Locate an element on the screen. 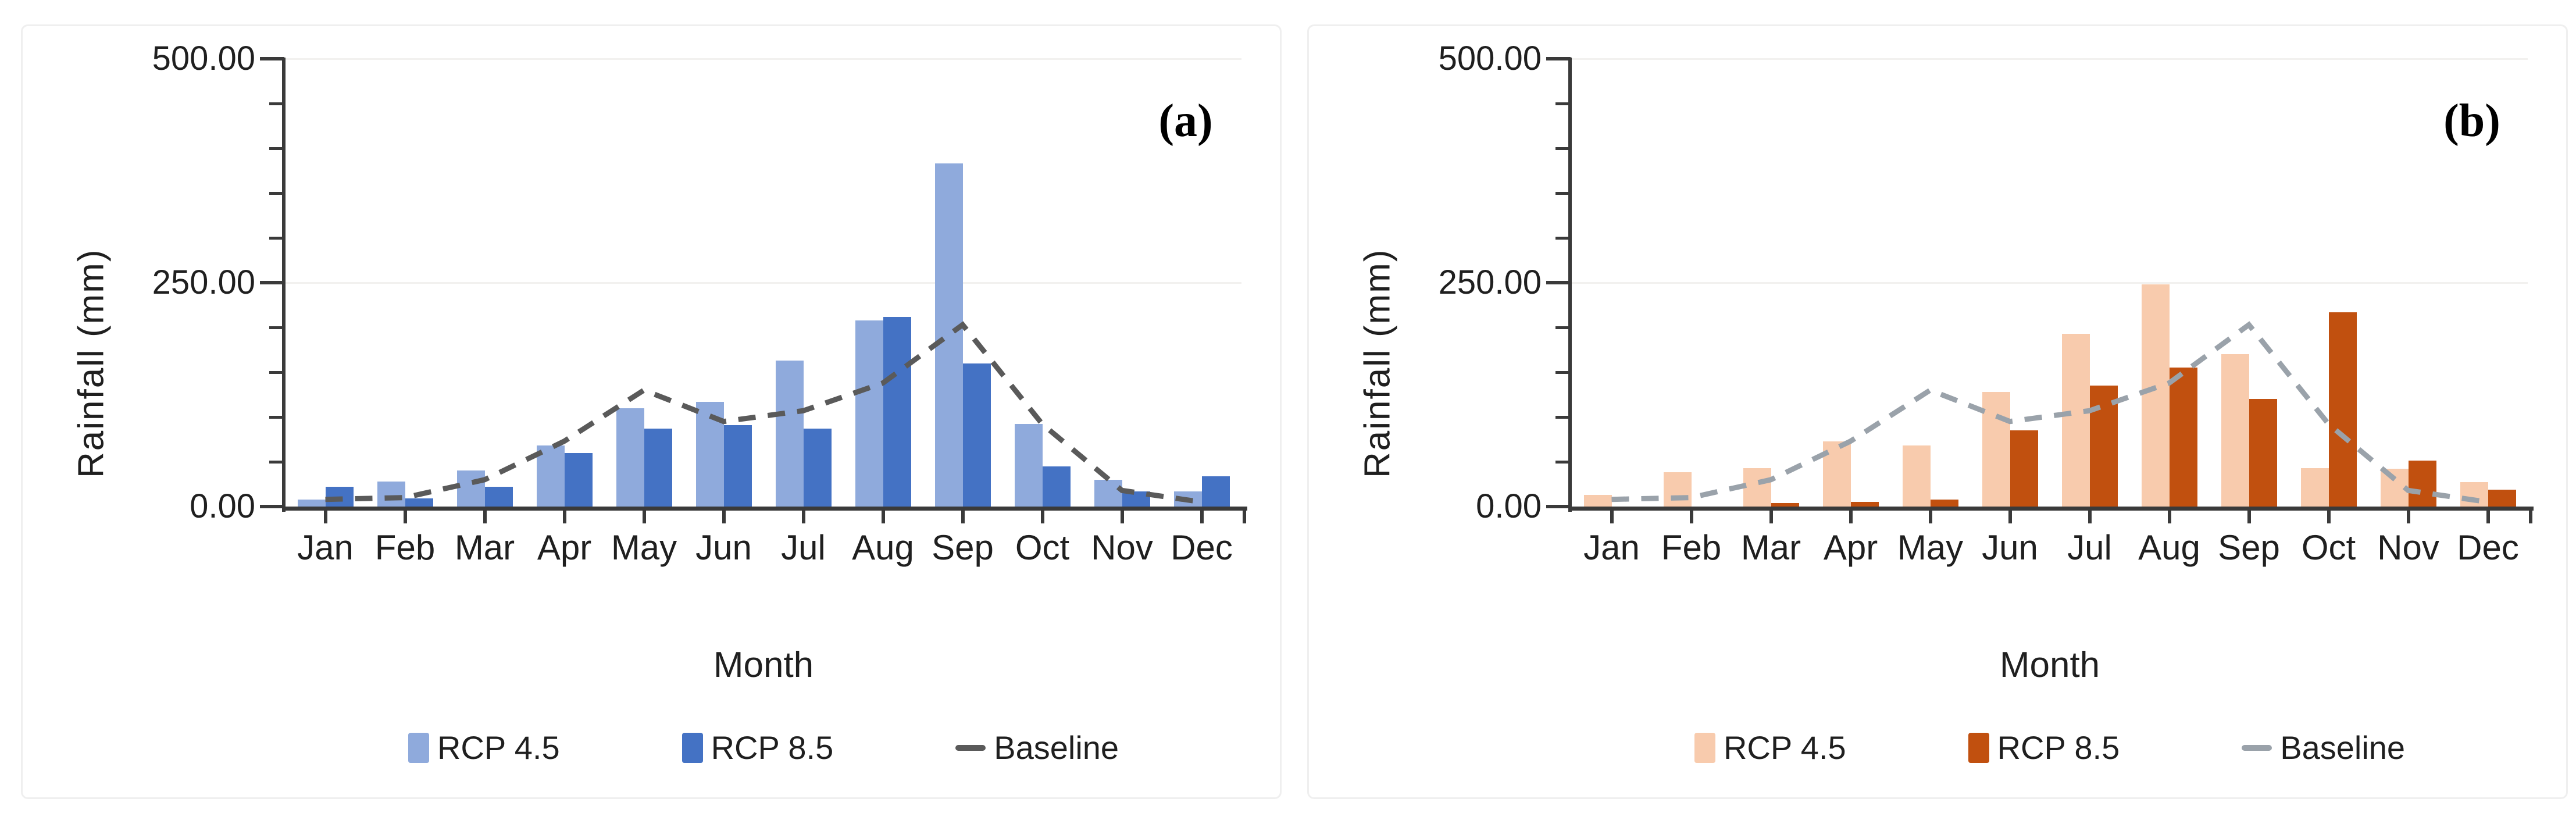 The image size is (2576, 820). legend-item-baseline: Baseline is located at coordinates (2323, 747).